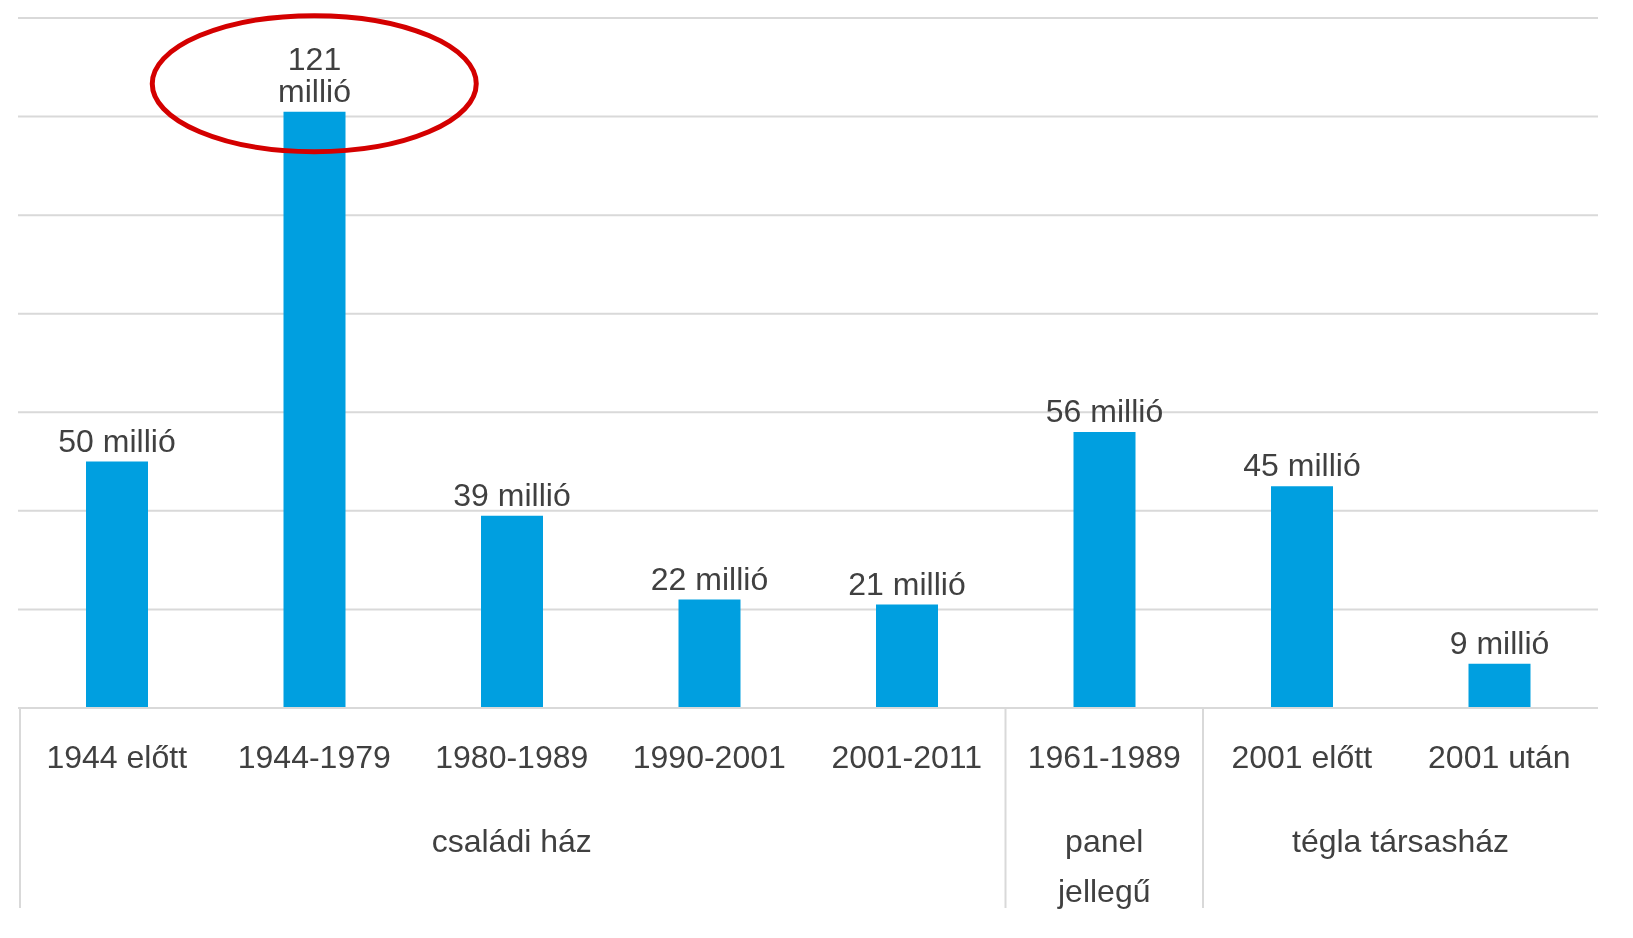  What do you see at coordinates (314, 74) in the screenshot?
I see `data-label: 121 millió` at bounding box center [314, 74].